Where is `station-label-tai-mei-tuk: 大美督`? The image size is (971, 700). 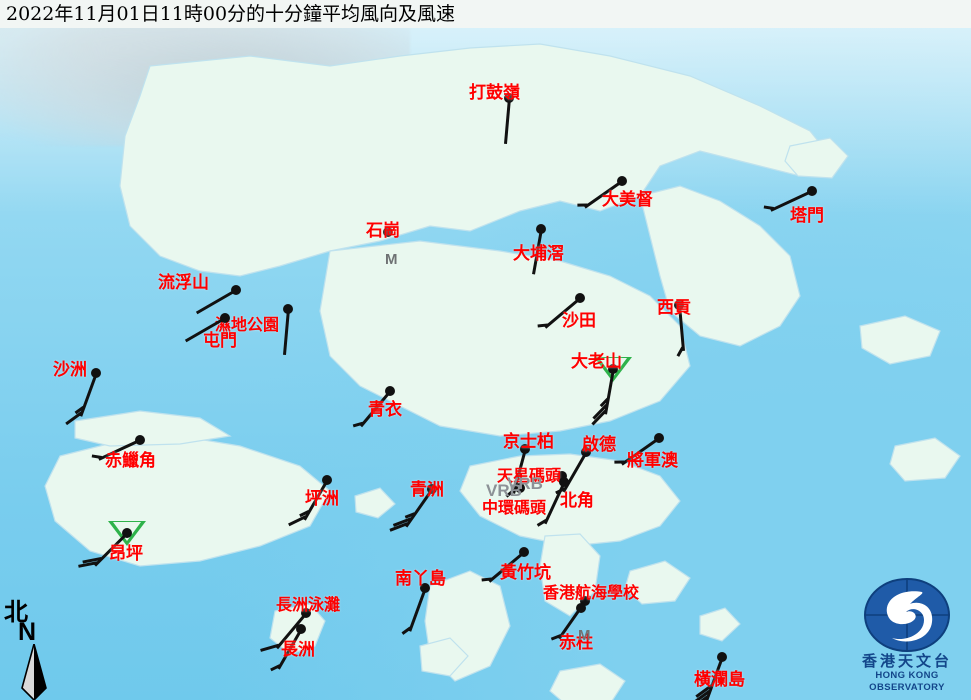 station-label-tai-mei-tuk: 大美督 is located at coordinates (627, 200).